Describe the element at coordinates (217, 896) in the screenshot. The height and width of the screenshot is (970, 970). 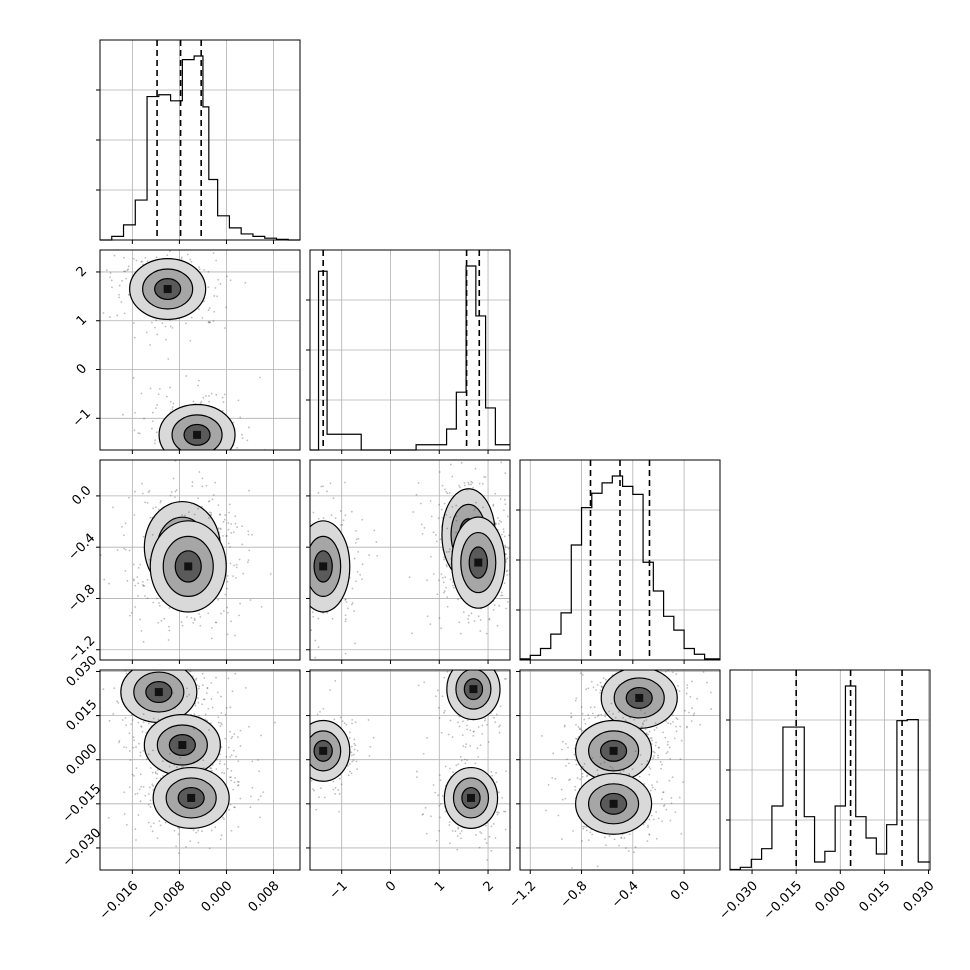
I see `x-tick-label: 0.000` at that location.